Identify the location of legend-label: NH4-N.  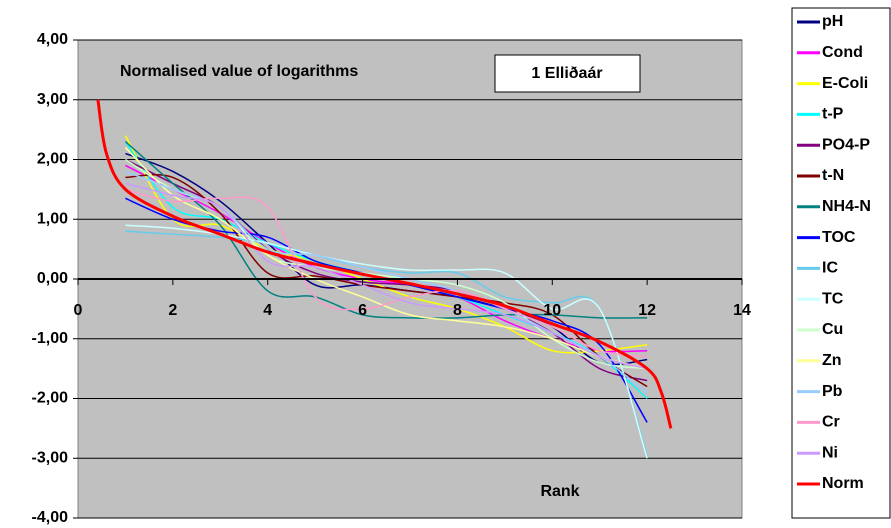
(846, 206).